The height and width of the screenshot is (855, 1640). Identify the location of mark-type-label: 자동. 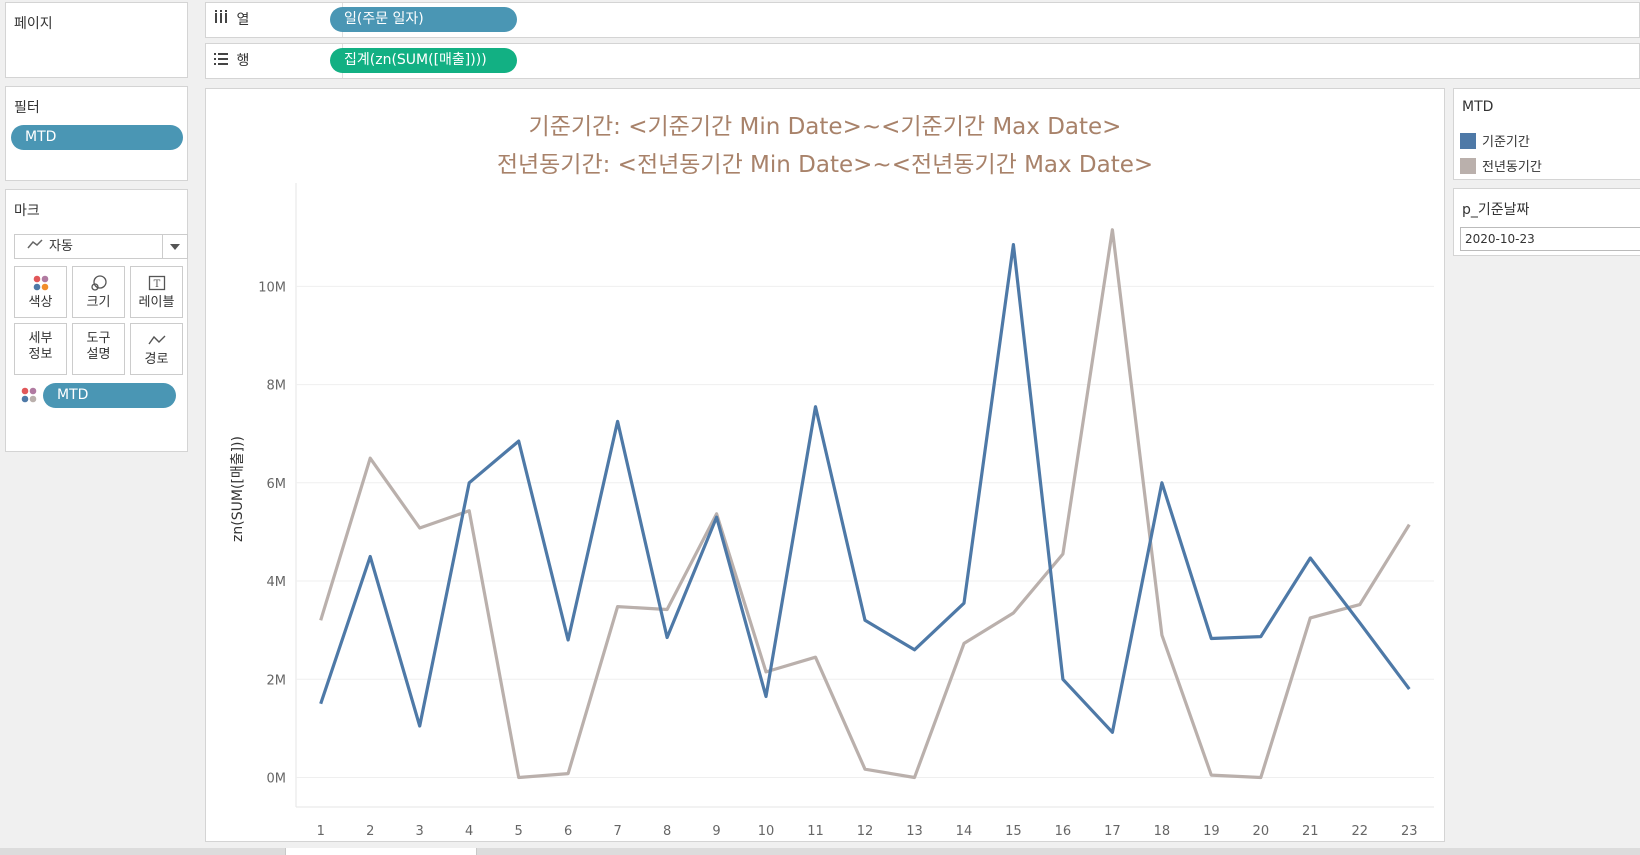
(61, 246).